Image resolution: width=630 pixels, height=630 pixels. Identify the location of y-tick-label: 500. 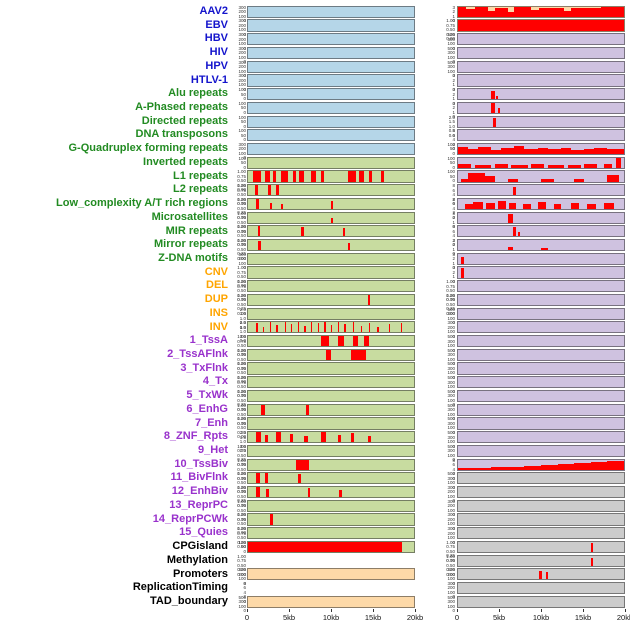
(451, 474).